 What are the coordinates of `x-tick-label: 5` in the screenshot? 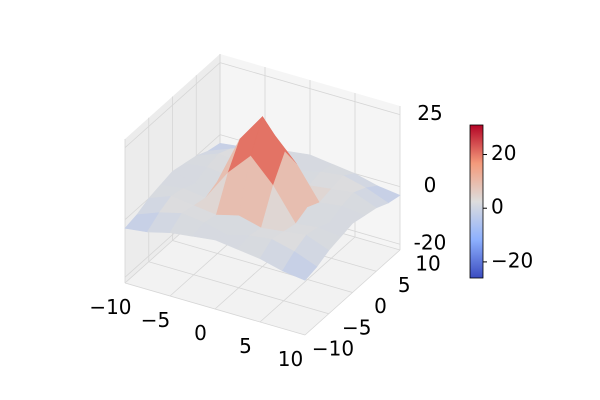 It's located at (245, 346).